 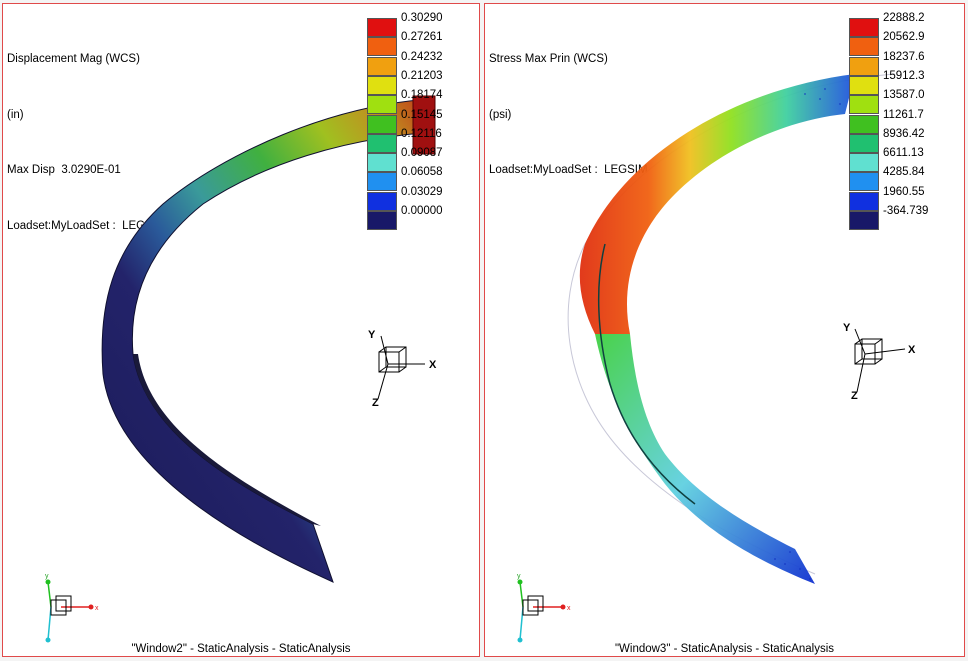 I want to click on legend-value: 15912.3, so click(x=904, y=75).